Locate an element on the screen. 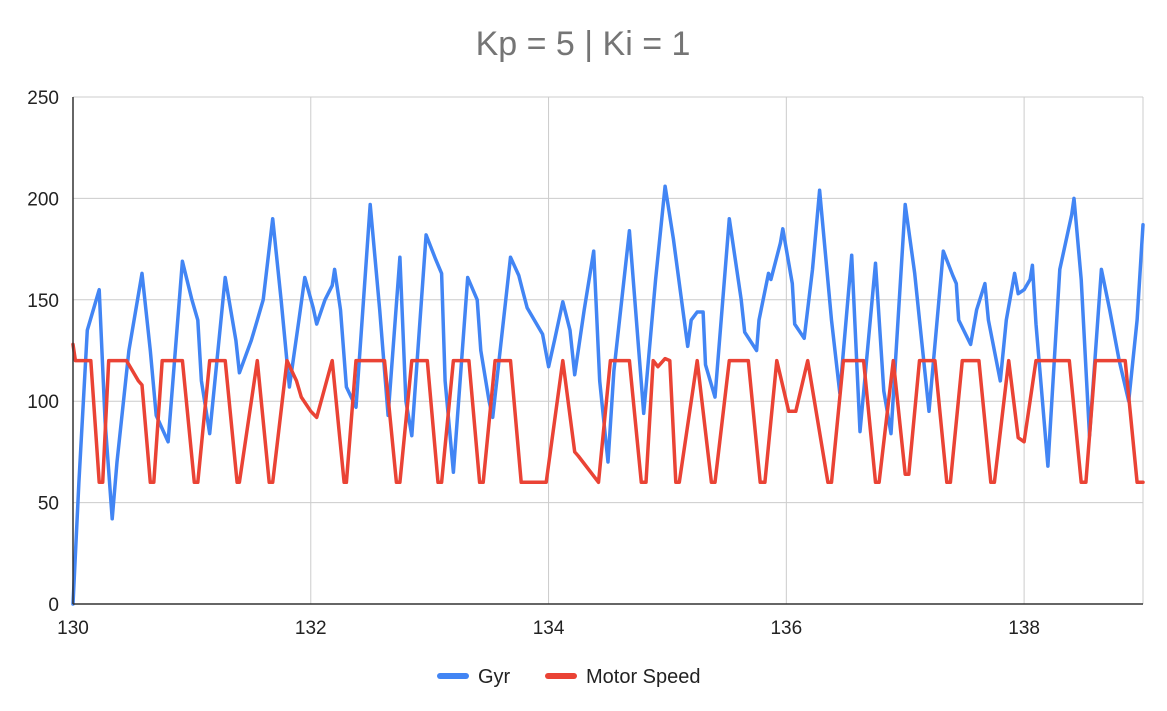  x-tick-label: 134 is located at coordinates (549, 628).